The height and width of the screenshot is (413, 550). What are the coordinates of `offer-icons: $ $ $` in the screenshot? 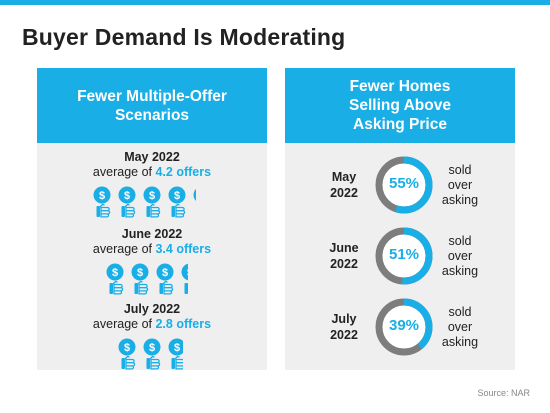 It's located at (152, 356).